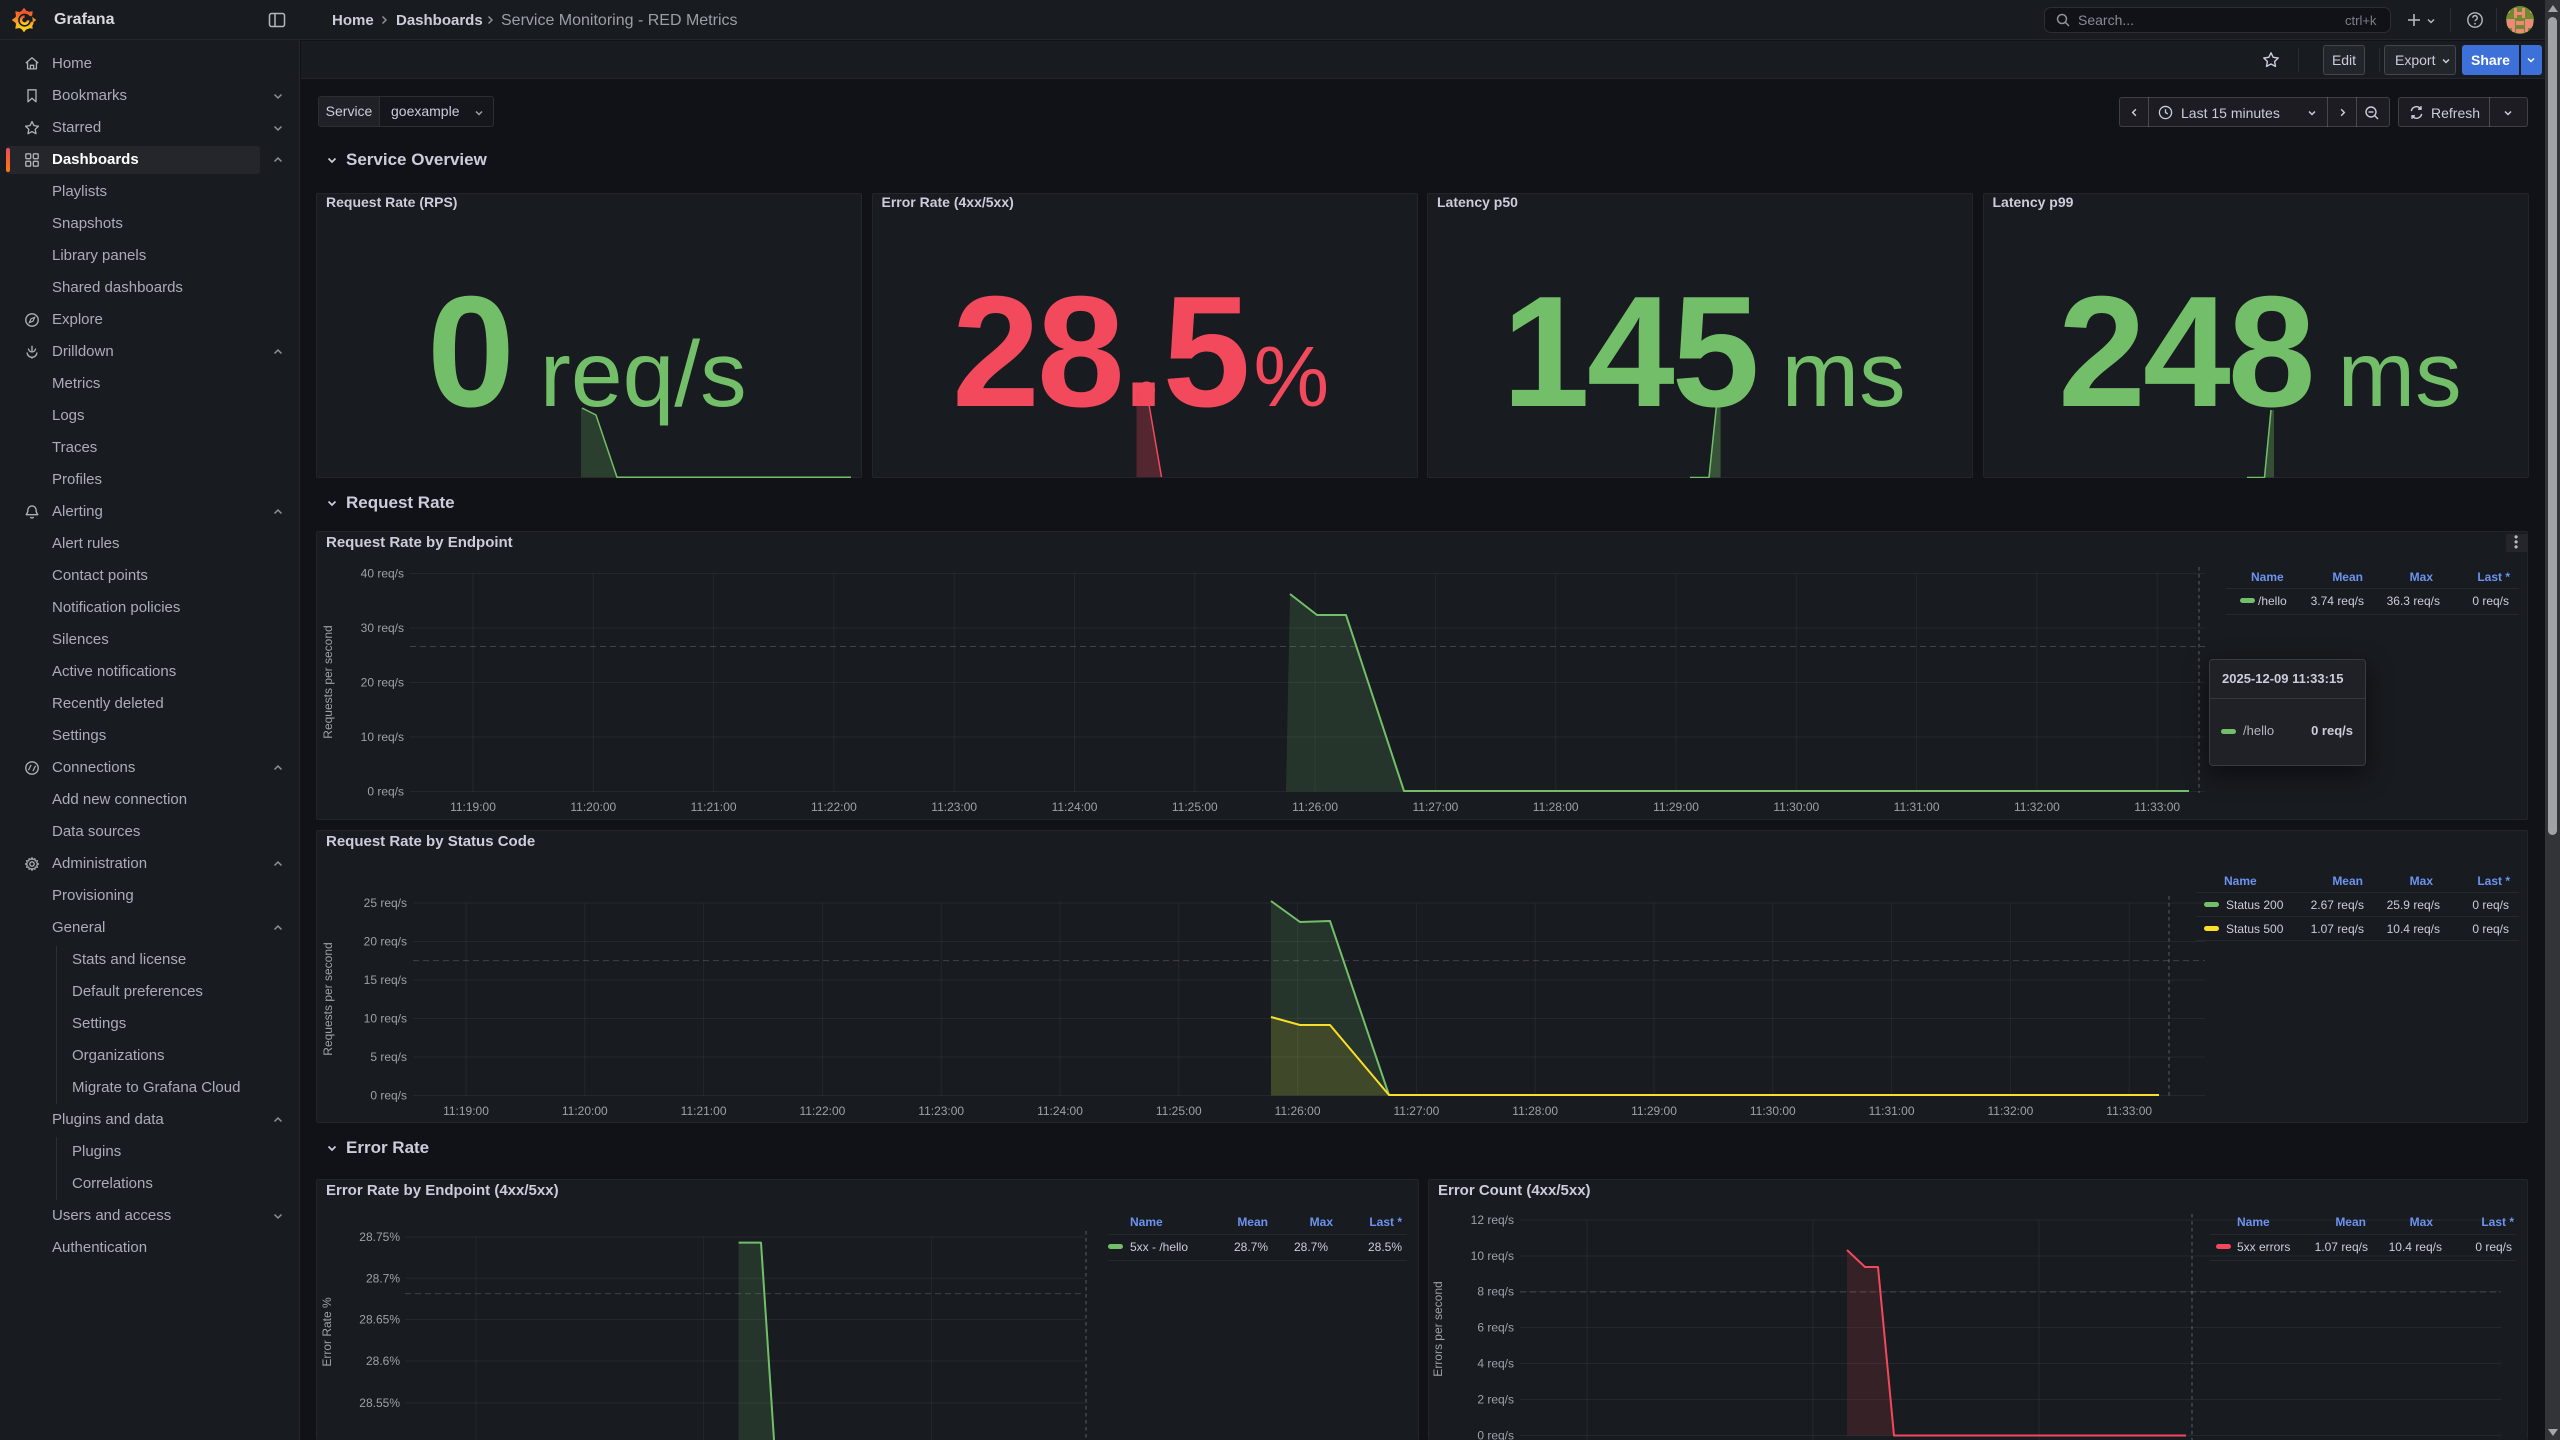 The width and height of the screenshot is (2560, 1440). What do you see at coordinates (382, 574) in the screenshot?
I see `svg-text: 40 req/s` at bounding box center [382, 574].